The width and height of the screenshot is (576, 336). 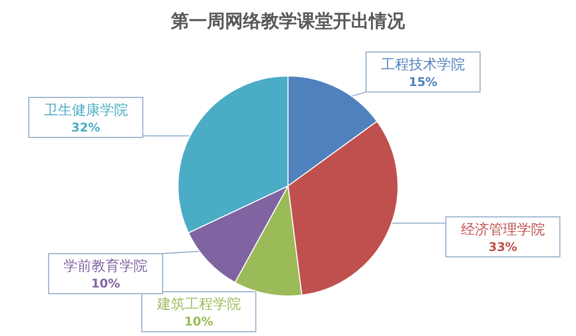 I want to click on slice-label: 建筑工程学院, so click(x=198, y=304).